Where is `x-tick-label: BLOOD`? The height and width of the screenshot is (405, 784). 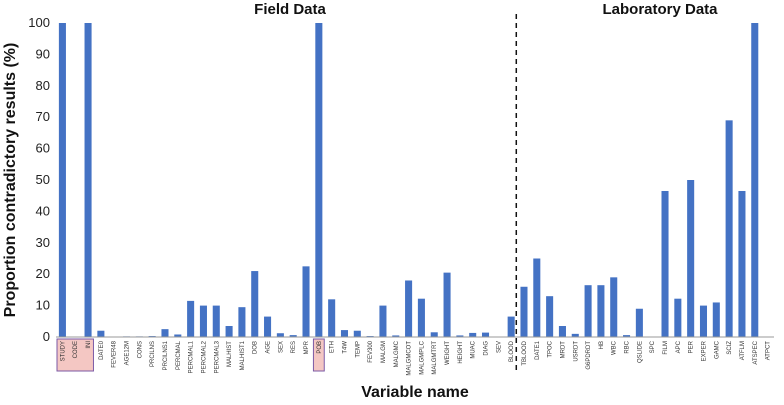 x-tick-label: BLOOD is located at coordinates (512, 351).